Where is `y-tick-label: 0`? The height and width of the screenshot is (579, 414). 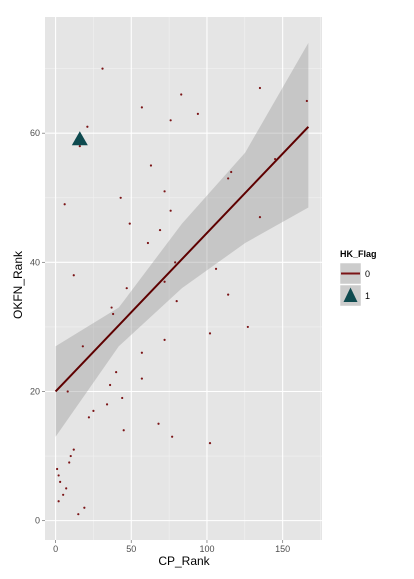
y-tick-label: 0 is located at coordinates (37, 521).